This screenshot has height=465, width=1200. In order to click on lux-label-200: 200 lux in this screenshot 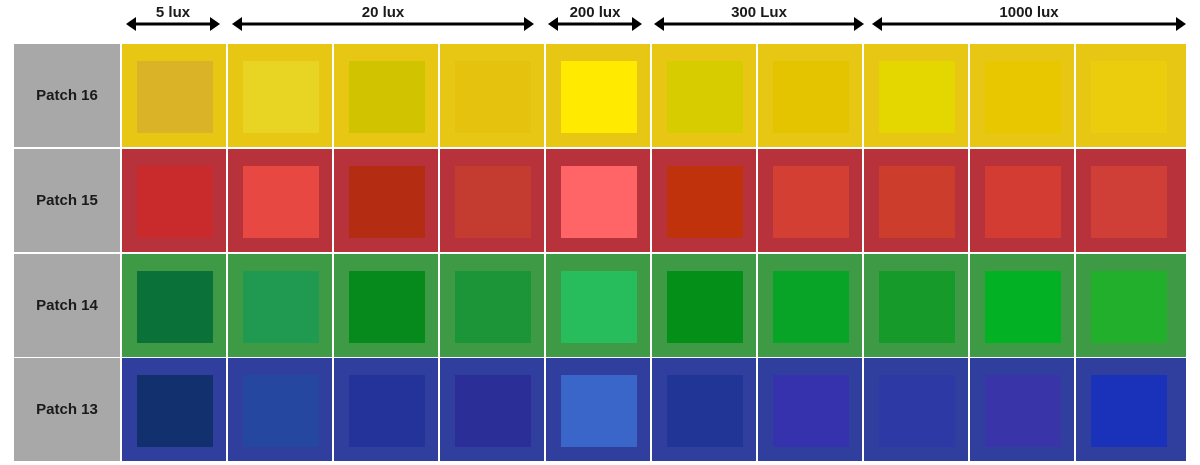, I will do `click(595, 12)`.